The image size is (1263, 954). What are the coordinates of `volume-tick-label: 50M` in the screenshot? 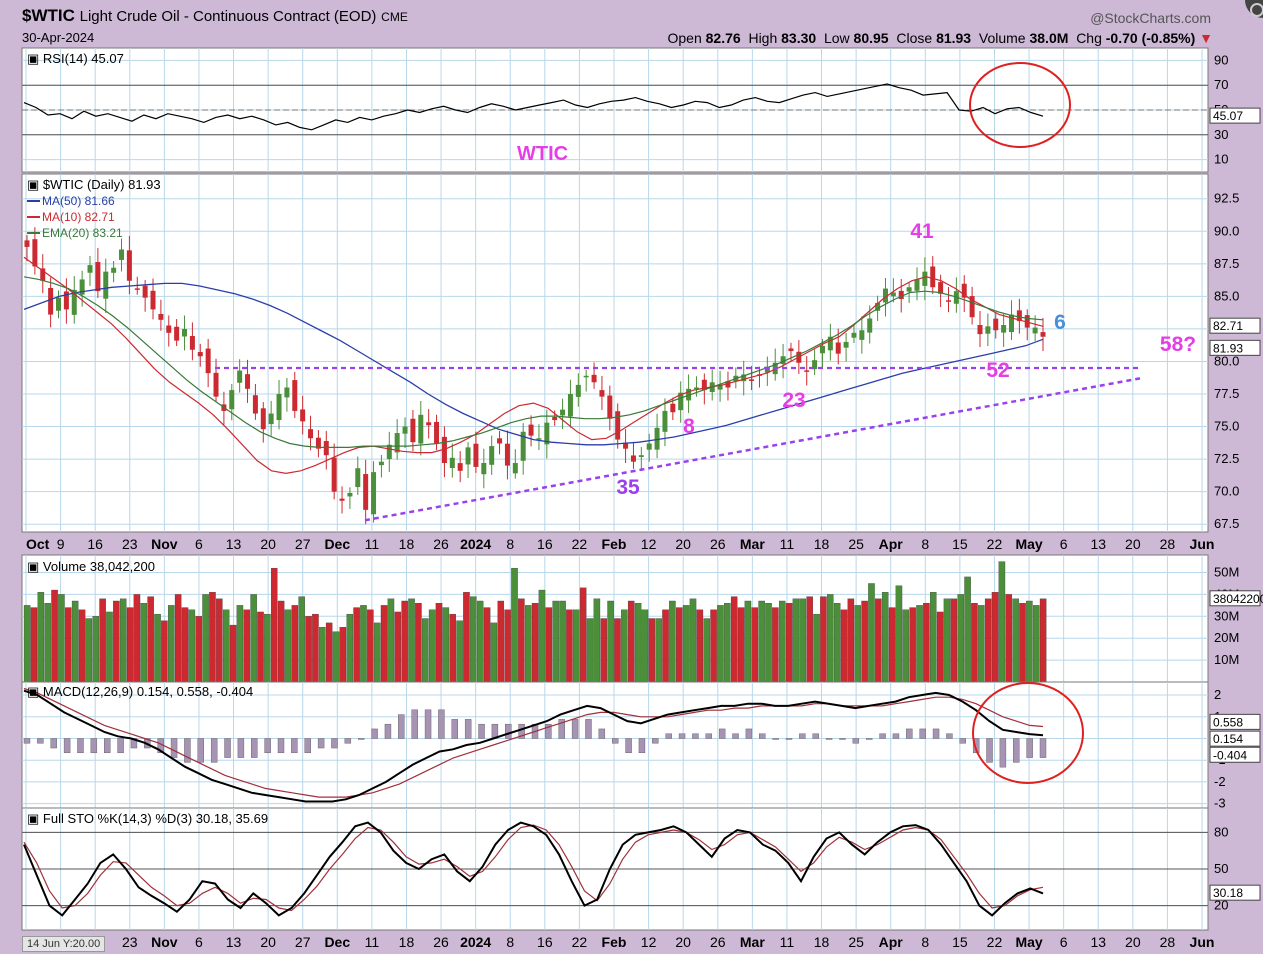 It's located at (1226, 572).